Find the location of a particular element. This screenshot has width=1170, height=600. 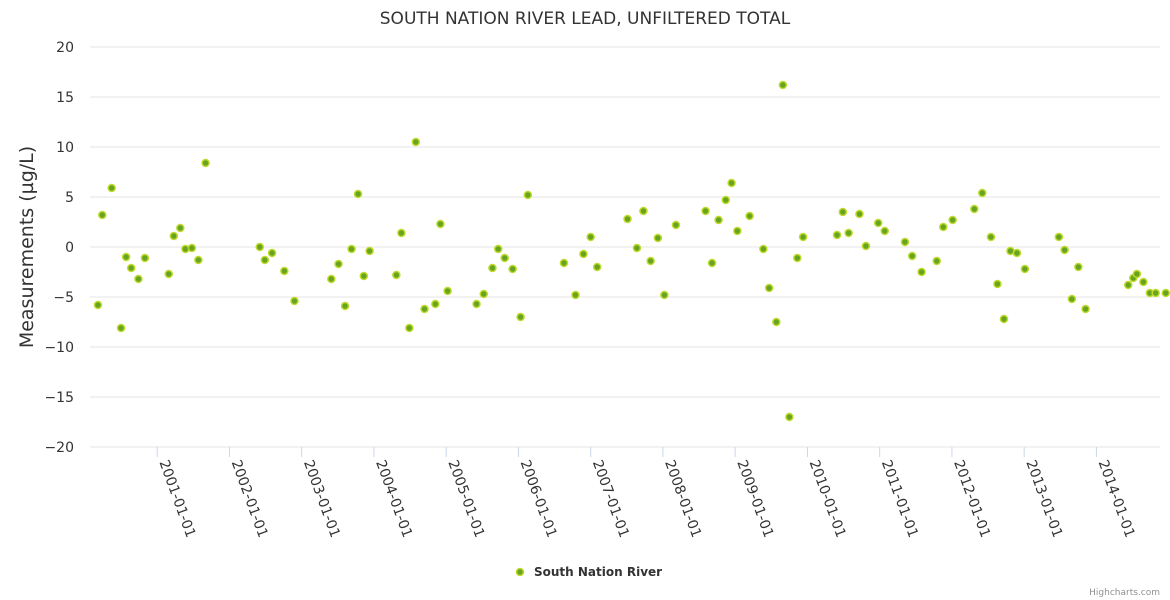

legend-item-label: South Nation River is located at coordinates (598, 572).